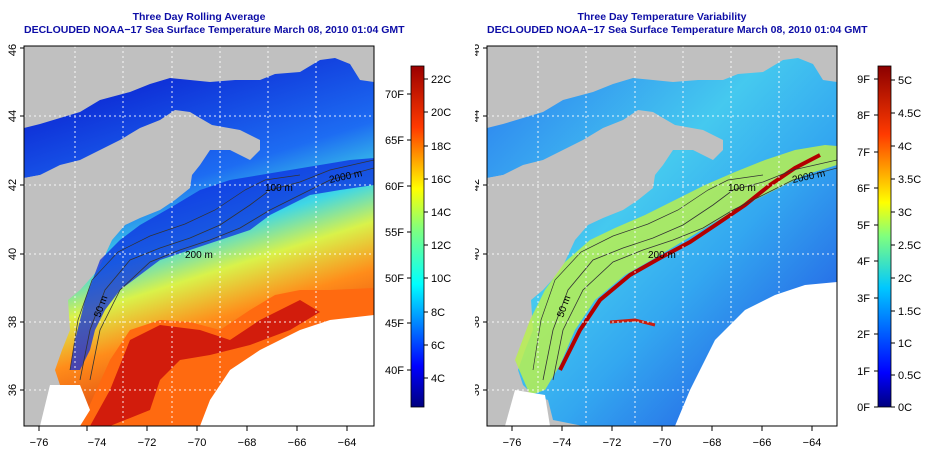 This screenshot has height=475, width=950. What do you see at coordinates (756, 354) in the screenshot?
I see `right-no-data` at bounding box center [756, 354].